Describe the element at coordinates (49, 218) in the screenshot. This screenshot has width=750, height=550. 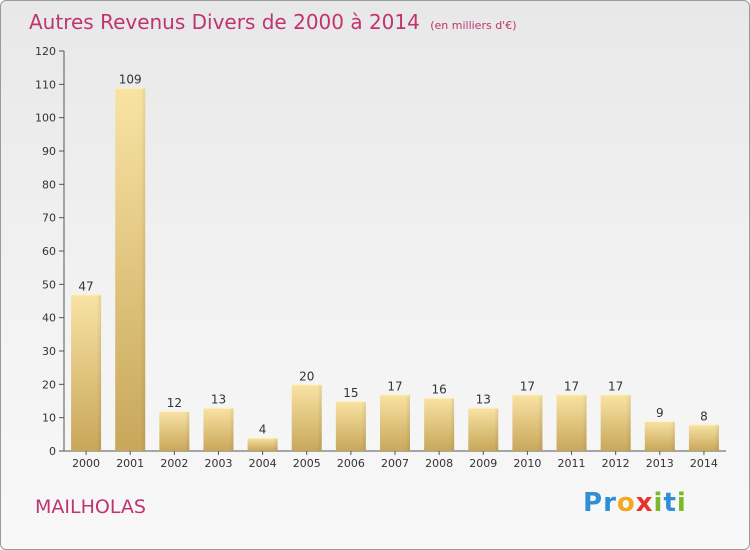
I see `y-tick-label: 70` at that location.